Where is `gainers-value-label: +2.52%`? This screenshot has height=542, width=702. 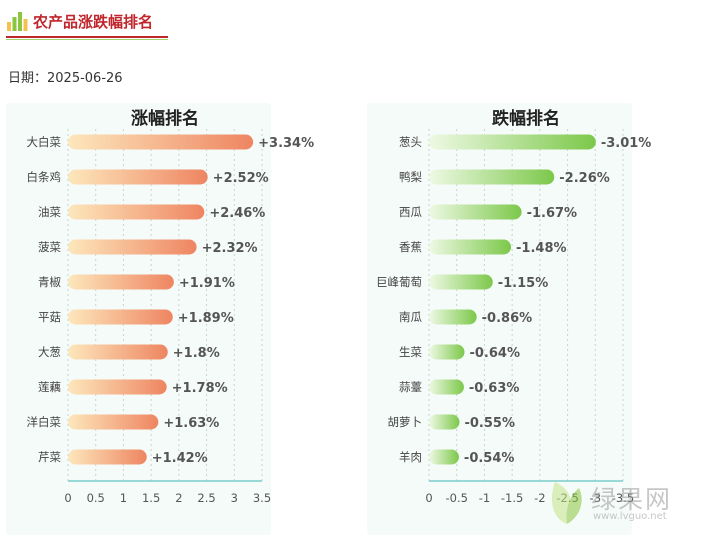 gainers-value-label: +2.52% is located at coordinates (241, 178).